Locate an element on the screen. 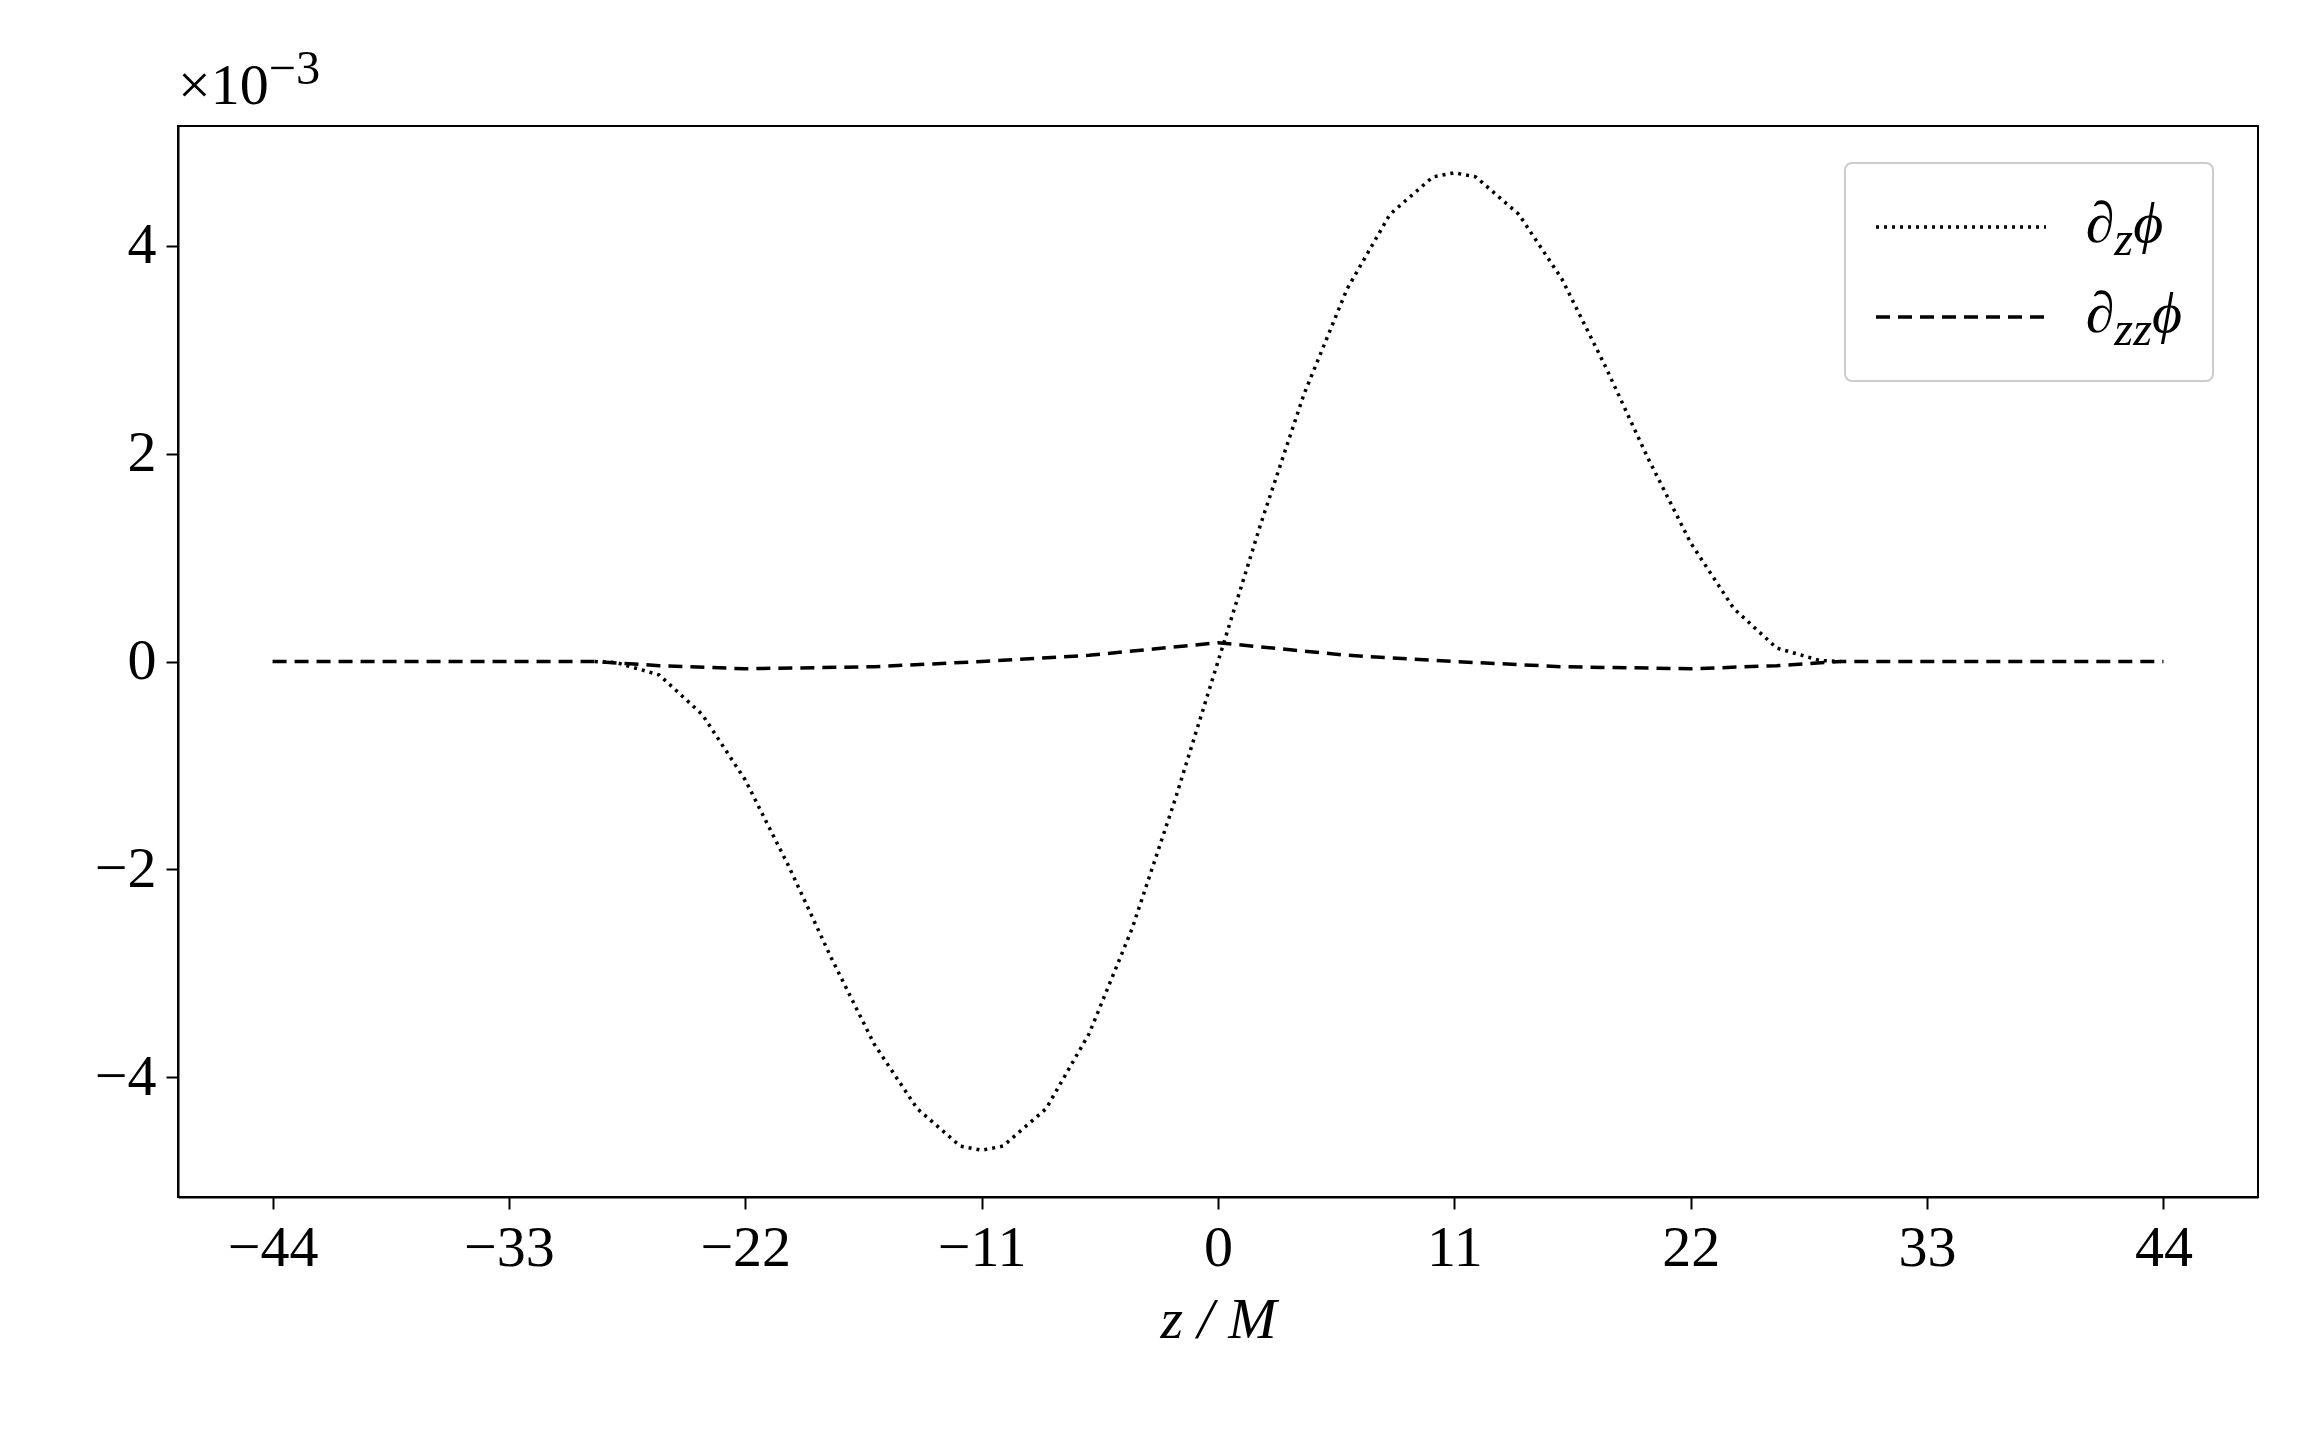 The image size is (2304, 1440). x-tick-label: 0 is located at coordinates (1218, 1246).